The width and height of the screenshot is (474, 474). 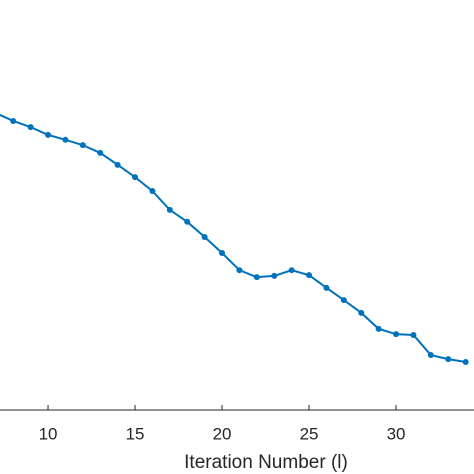 What do you see at coordinates (135, 433) in the screenshot?
I see `x-tick-label: 15` at bounding box center [135, 433].